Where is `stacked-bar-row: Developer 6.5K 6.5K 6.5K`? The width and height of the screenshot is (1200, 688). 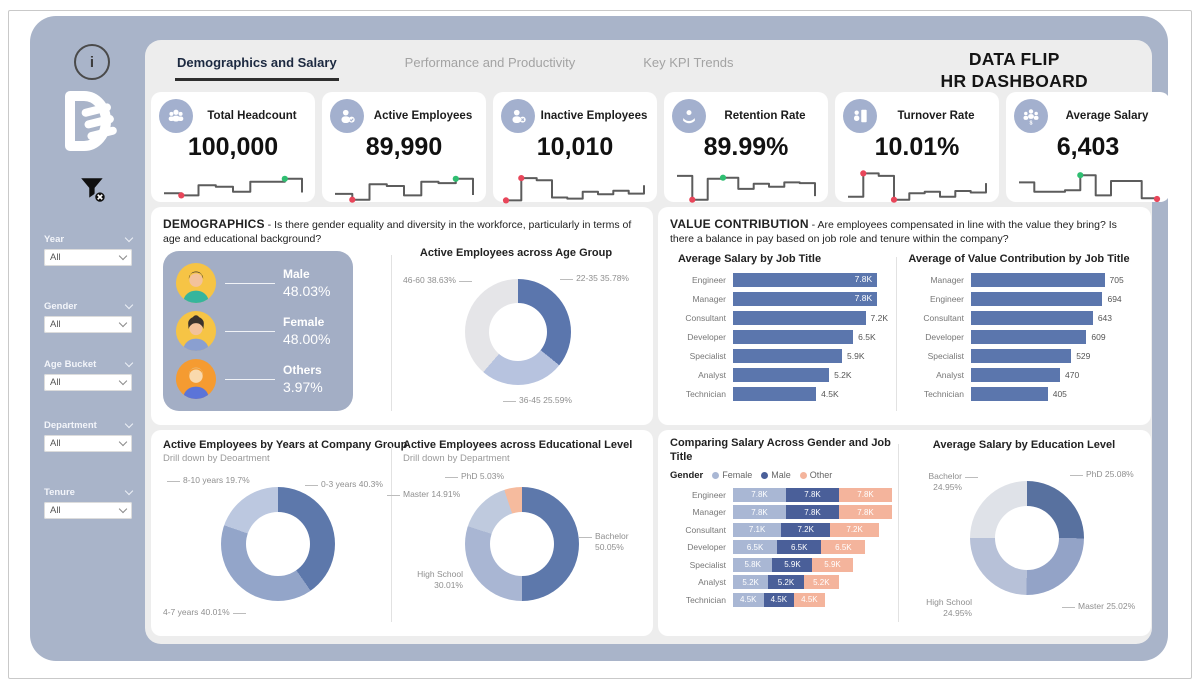
stacked-bar-row: Developer 6.5K 6.5K 6.5K is located at coordinates (781, 547).